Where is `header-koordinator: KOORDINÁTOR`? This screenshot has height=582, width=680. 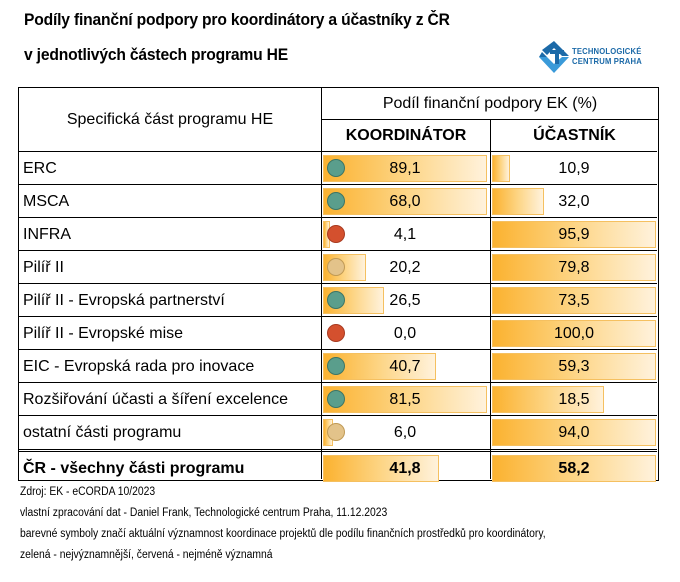
header-koordinator: KOORDINÁTOR is located at coordinates (406, 135).